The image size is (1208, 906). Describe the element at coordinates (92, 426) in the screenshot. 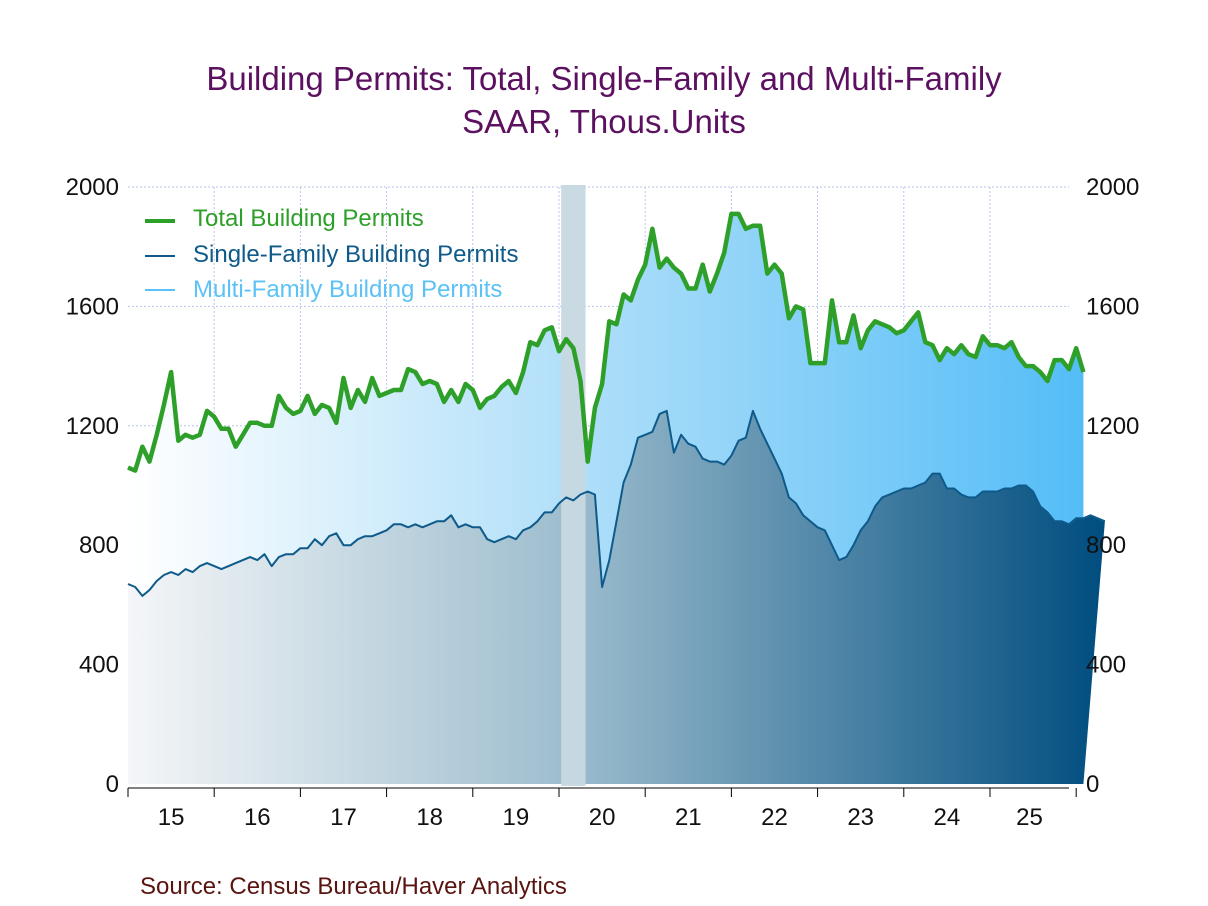

I see `y-tick-label-left: 1200` at that location.